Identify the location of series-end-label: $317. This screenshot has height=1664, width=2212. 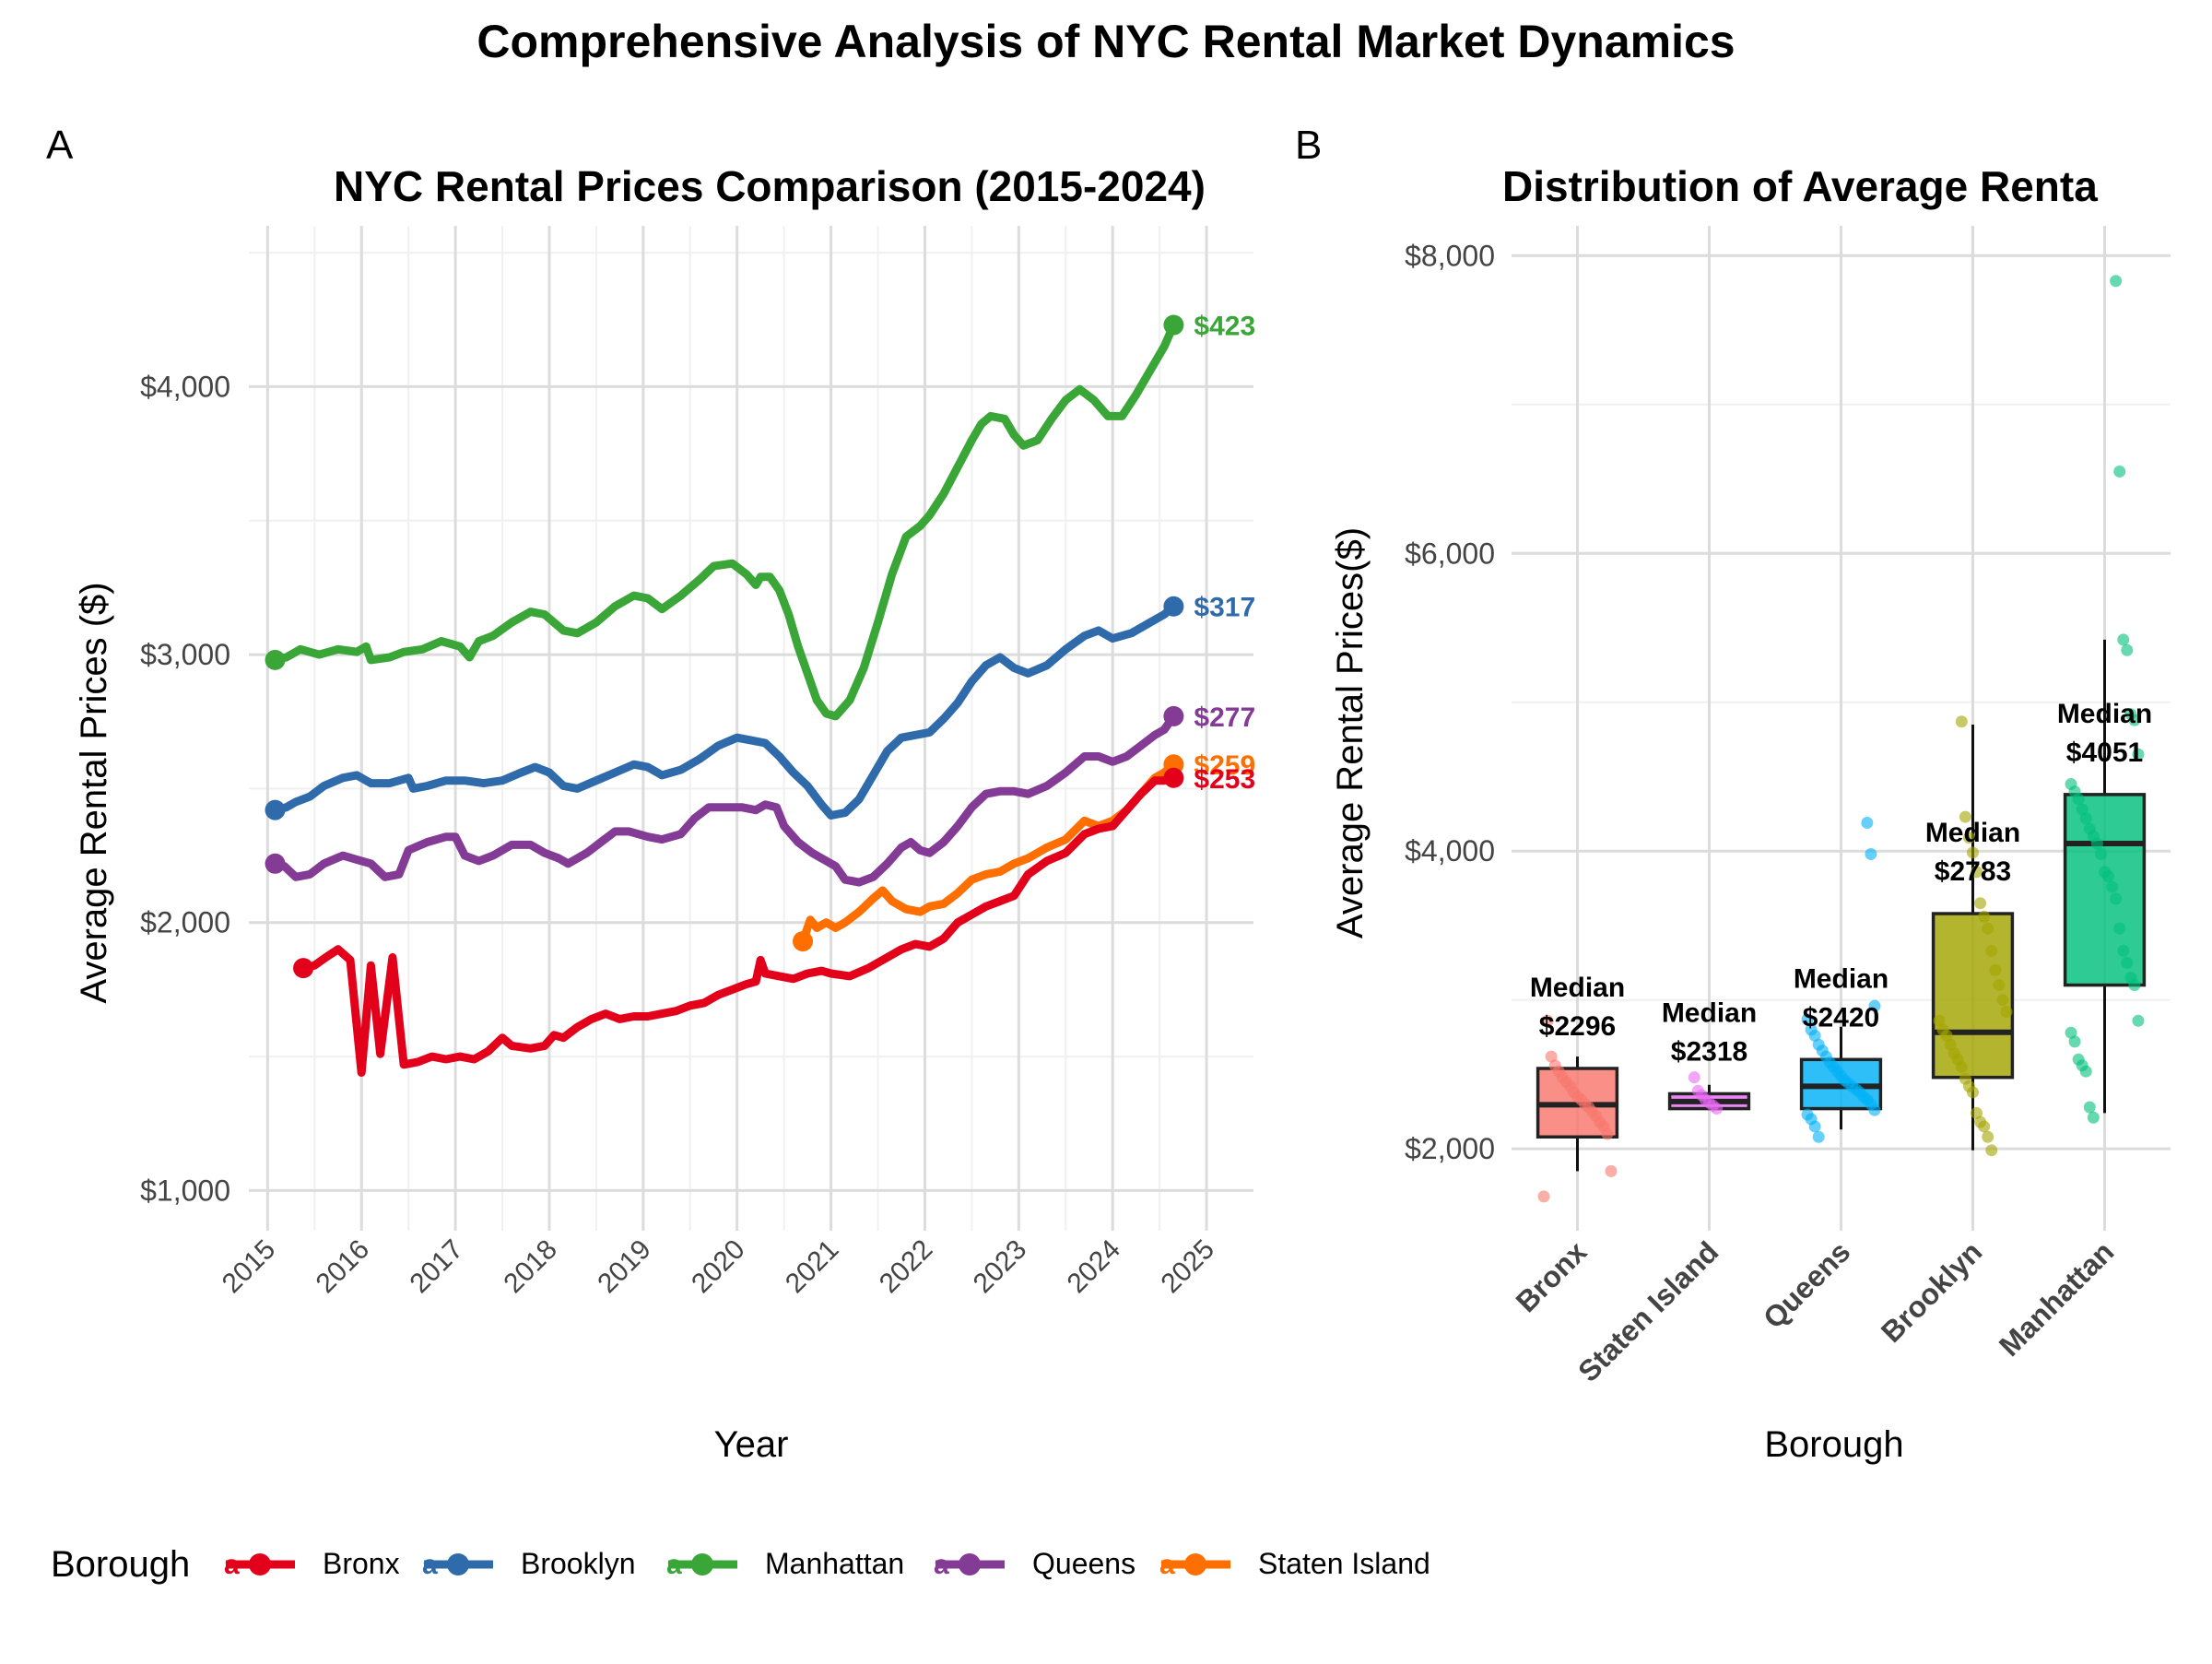
(1224, 608).